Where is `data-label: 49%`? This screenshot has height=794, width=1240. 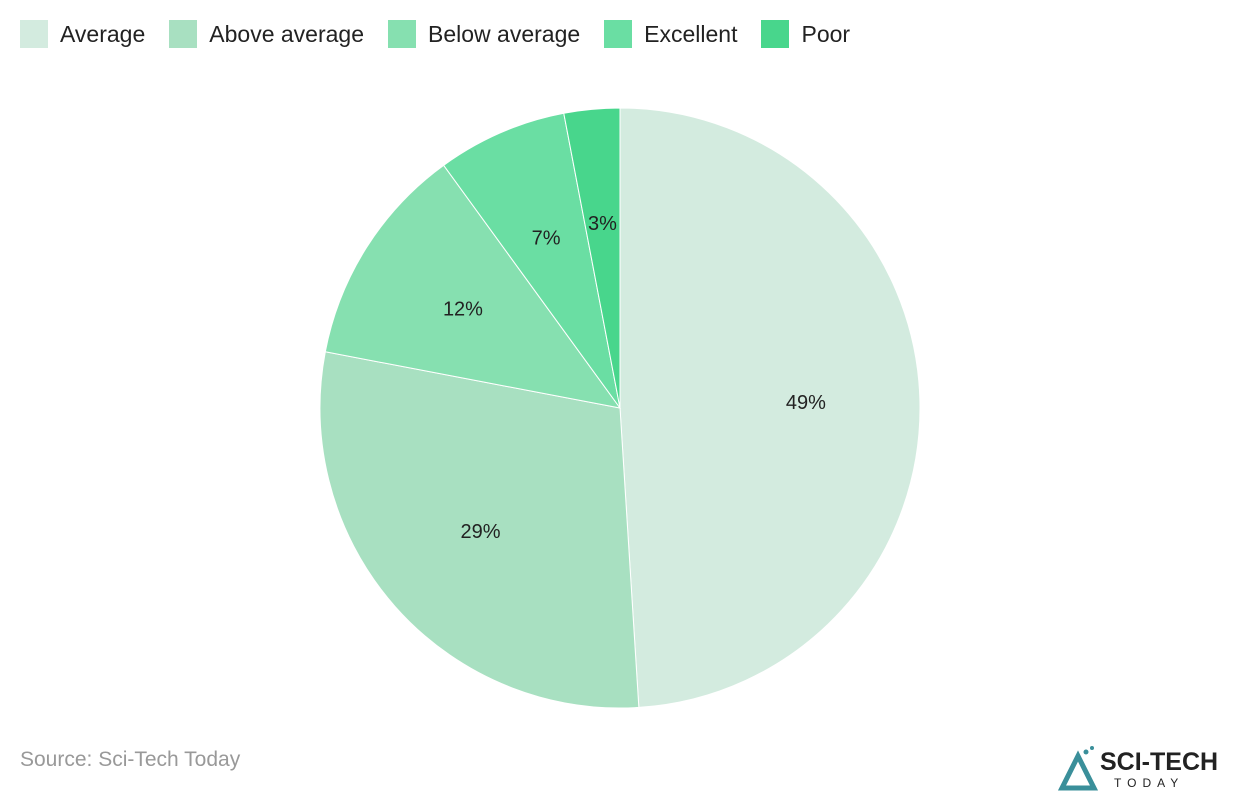 data-label: 49% is located at coordinates (806, 403).